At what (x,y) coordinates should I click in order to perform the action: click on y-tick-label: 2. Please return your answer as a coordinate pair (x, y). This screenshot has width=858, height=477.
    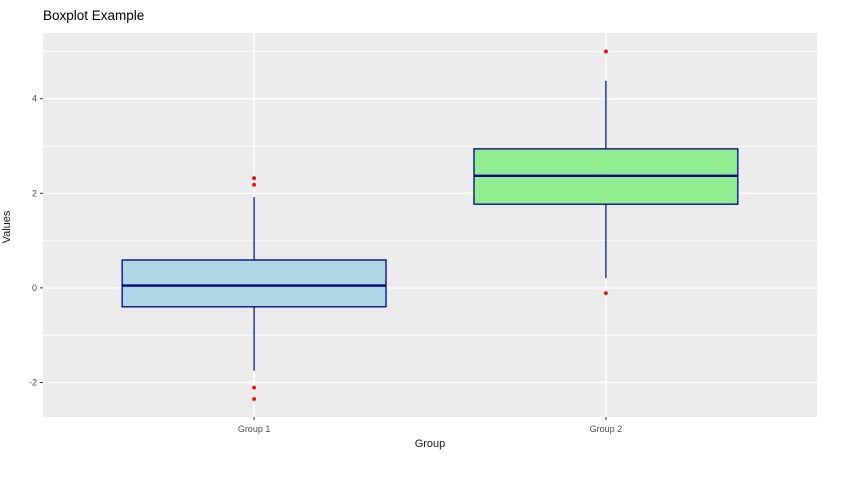
    Looking at the image, I should click on (34, 193).